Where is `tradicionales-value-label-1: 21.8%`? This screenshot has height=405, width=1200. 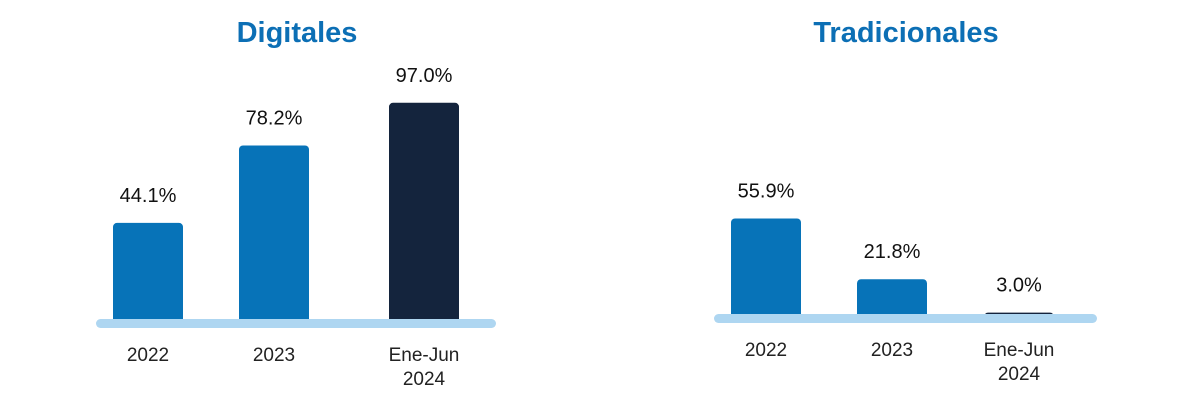 tradicionales-value-label-1: 21.8% is located at coordinates (892, 252).